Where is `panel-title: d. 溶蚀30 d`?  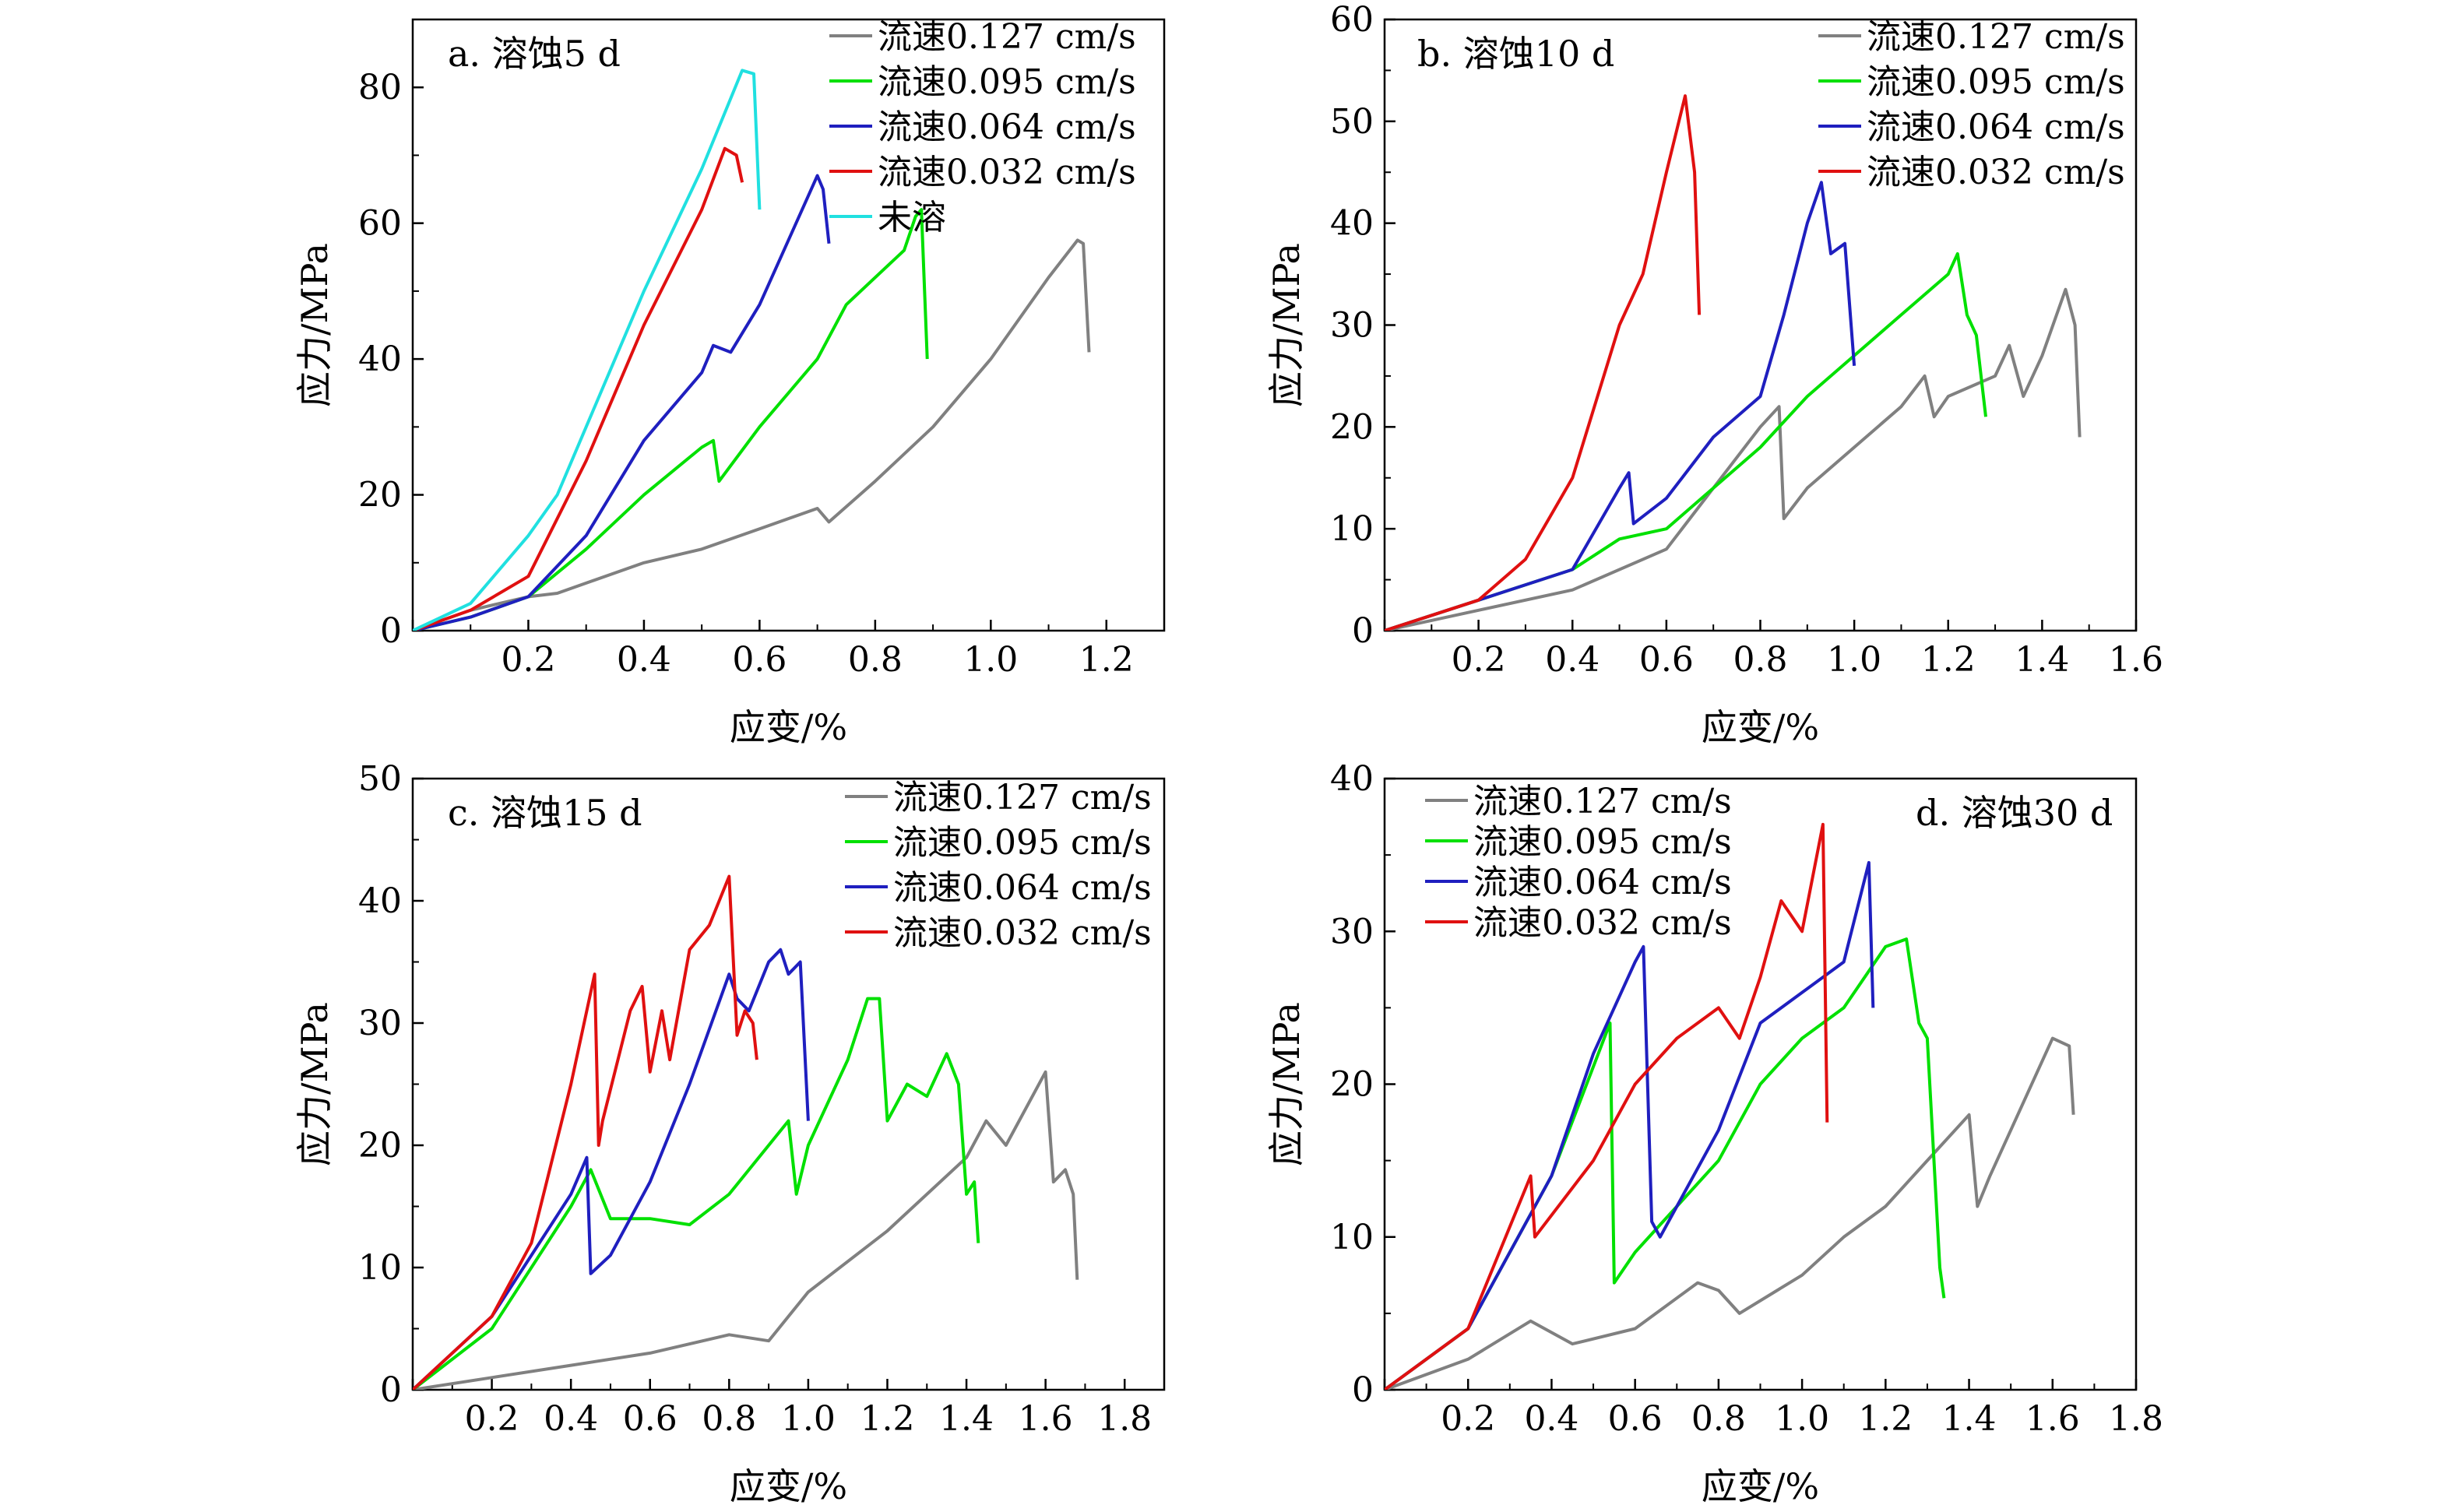
panel-title: d. 溶蚀30 d is located at coordinates (2014, 813).